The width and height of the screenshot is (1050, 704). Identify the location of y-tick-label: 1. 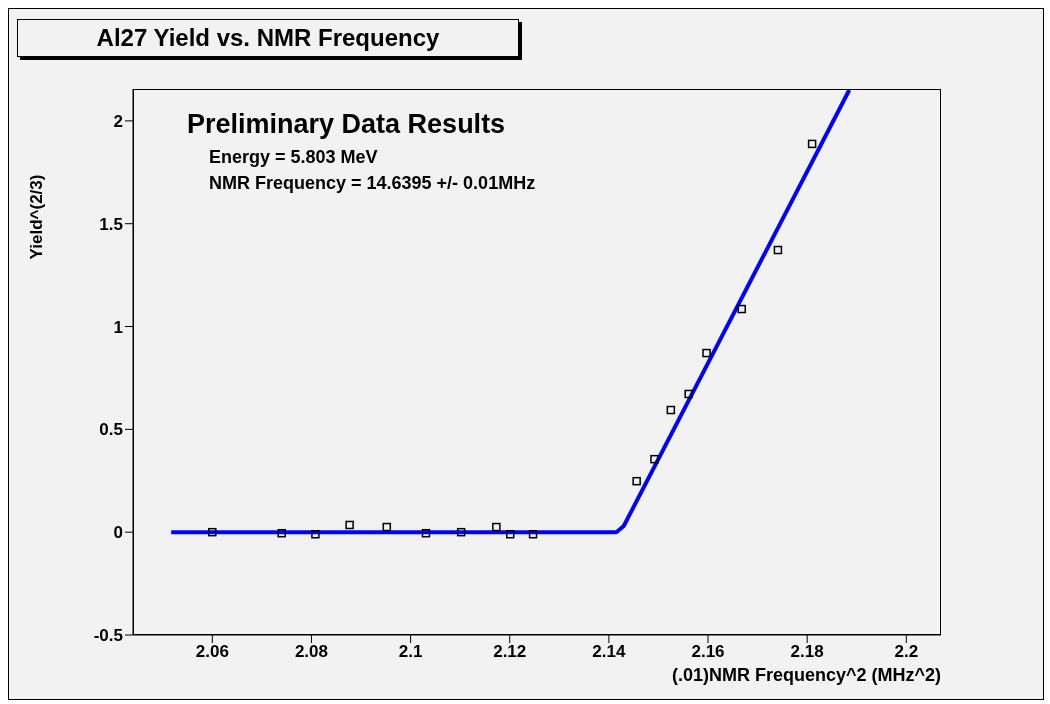
(118, 327).